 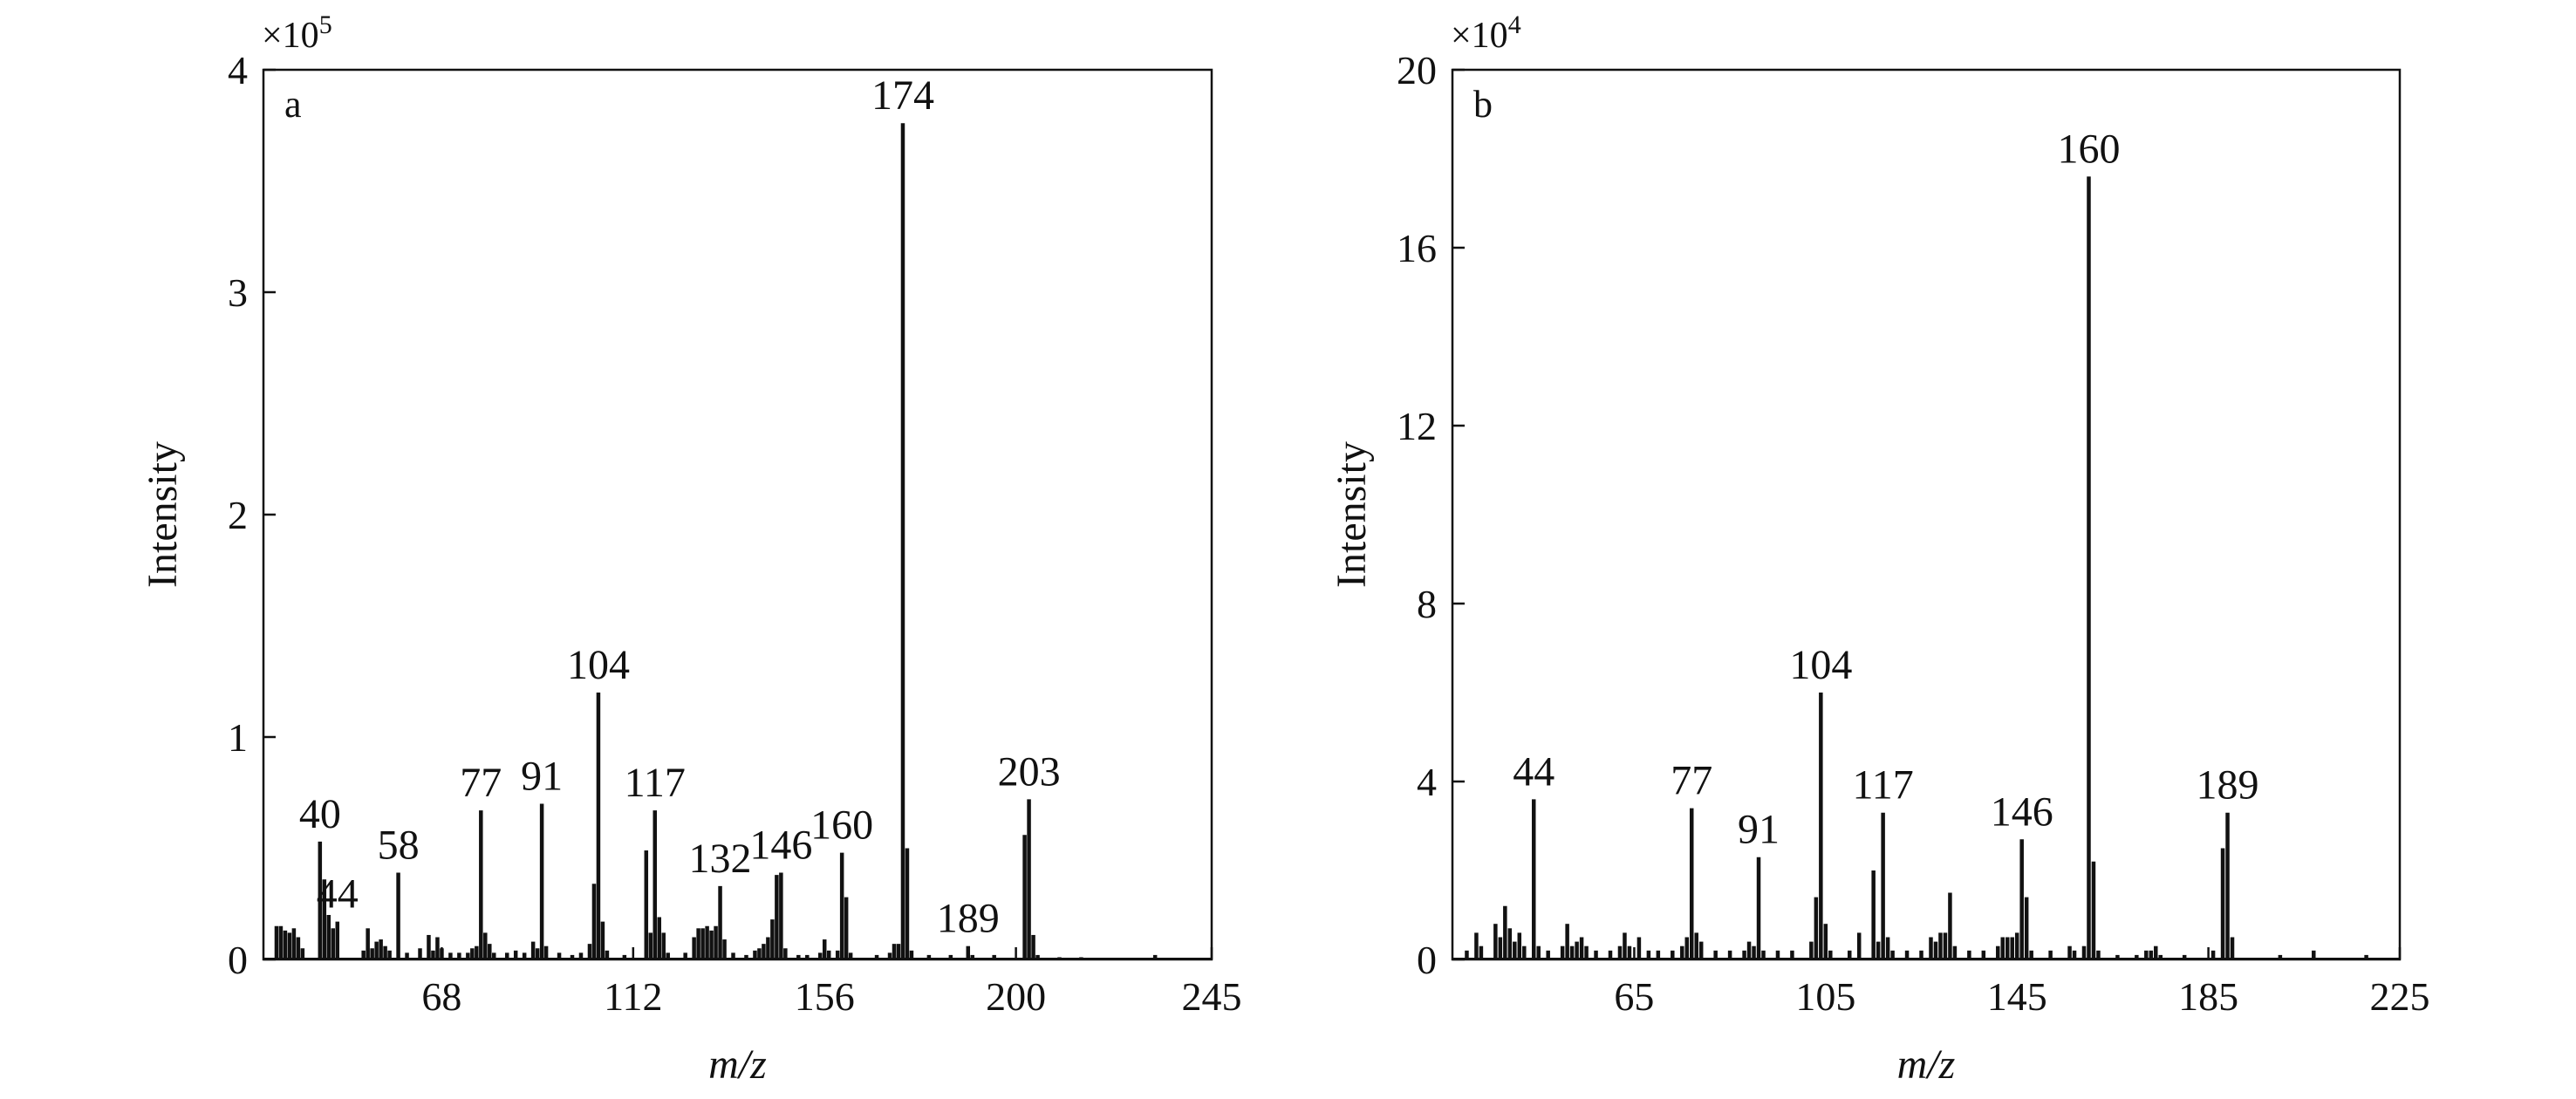 I want to click on panel-letter: a, so click(x=293, y=104).